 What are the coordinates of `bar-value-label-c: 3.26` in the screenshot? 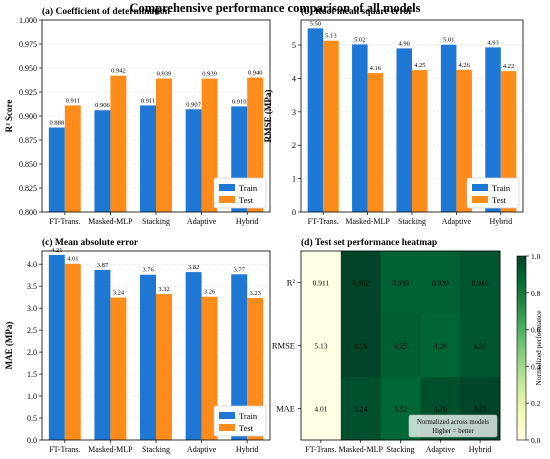 It's located at (210, 292).